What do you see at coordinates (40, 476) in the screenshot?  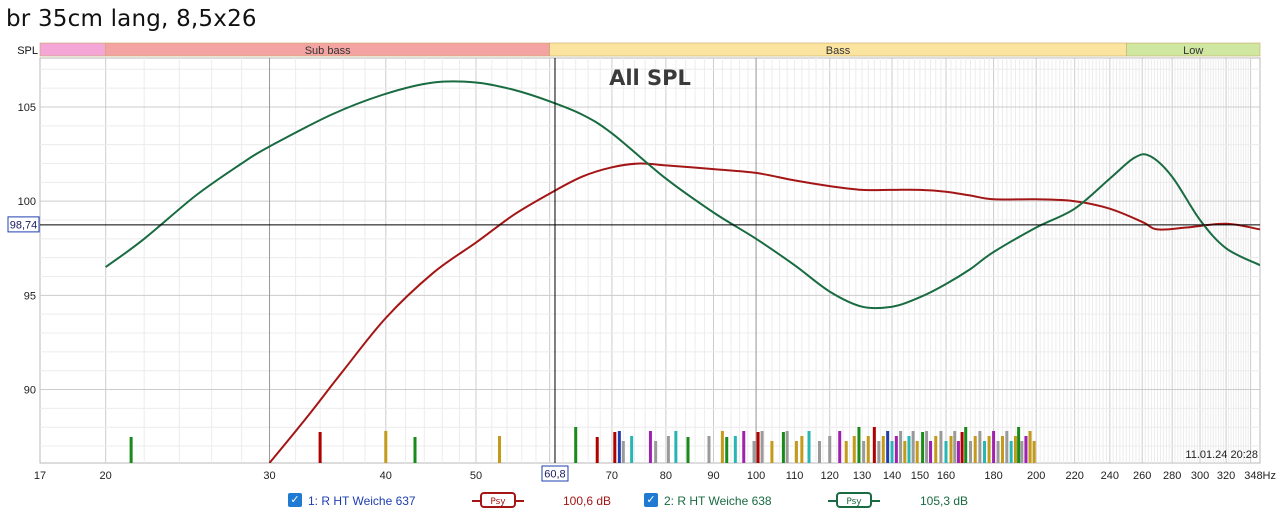 I see `x-tick-label: 17` at bounding box center [40, 476].